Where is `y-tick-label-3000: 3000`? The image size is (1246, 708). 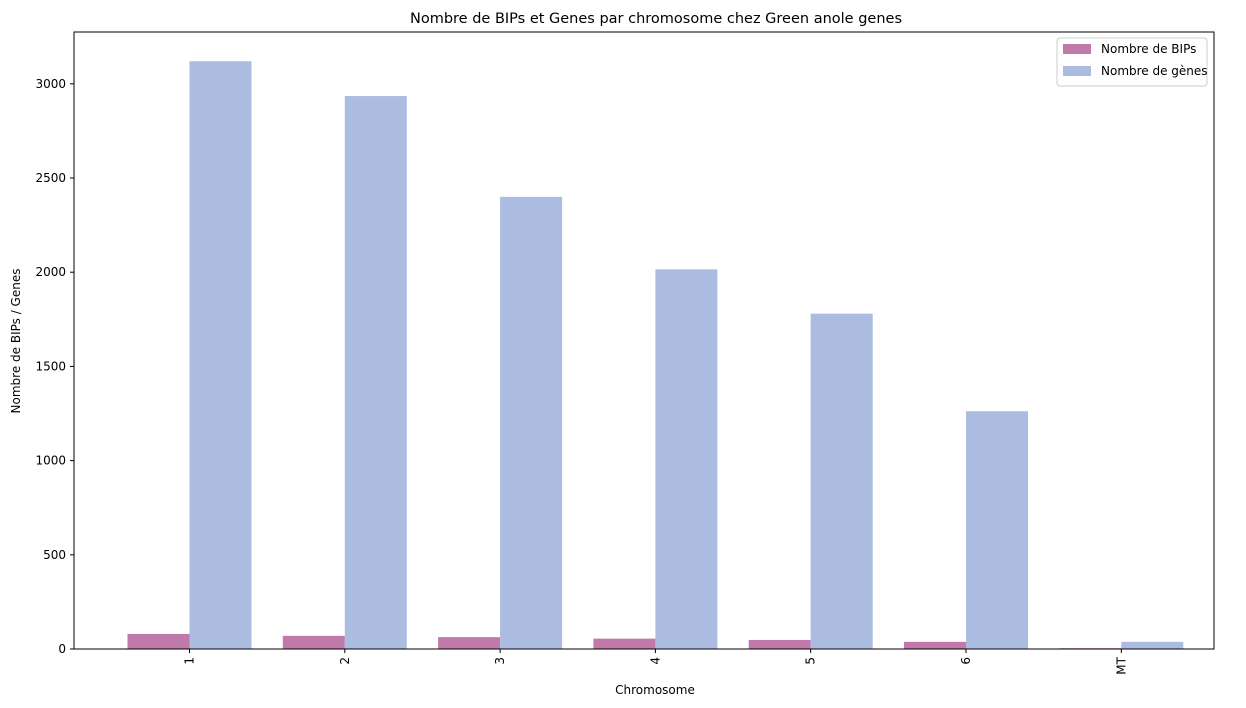 y-tick-label-3000: 3000 is located at coordinates (50, 84).